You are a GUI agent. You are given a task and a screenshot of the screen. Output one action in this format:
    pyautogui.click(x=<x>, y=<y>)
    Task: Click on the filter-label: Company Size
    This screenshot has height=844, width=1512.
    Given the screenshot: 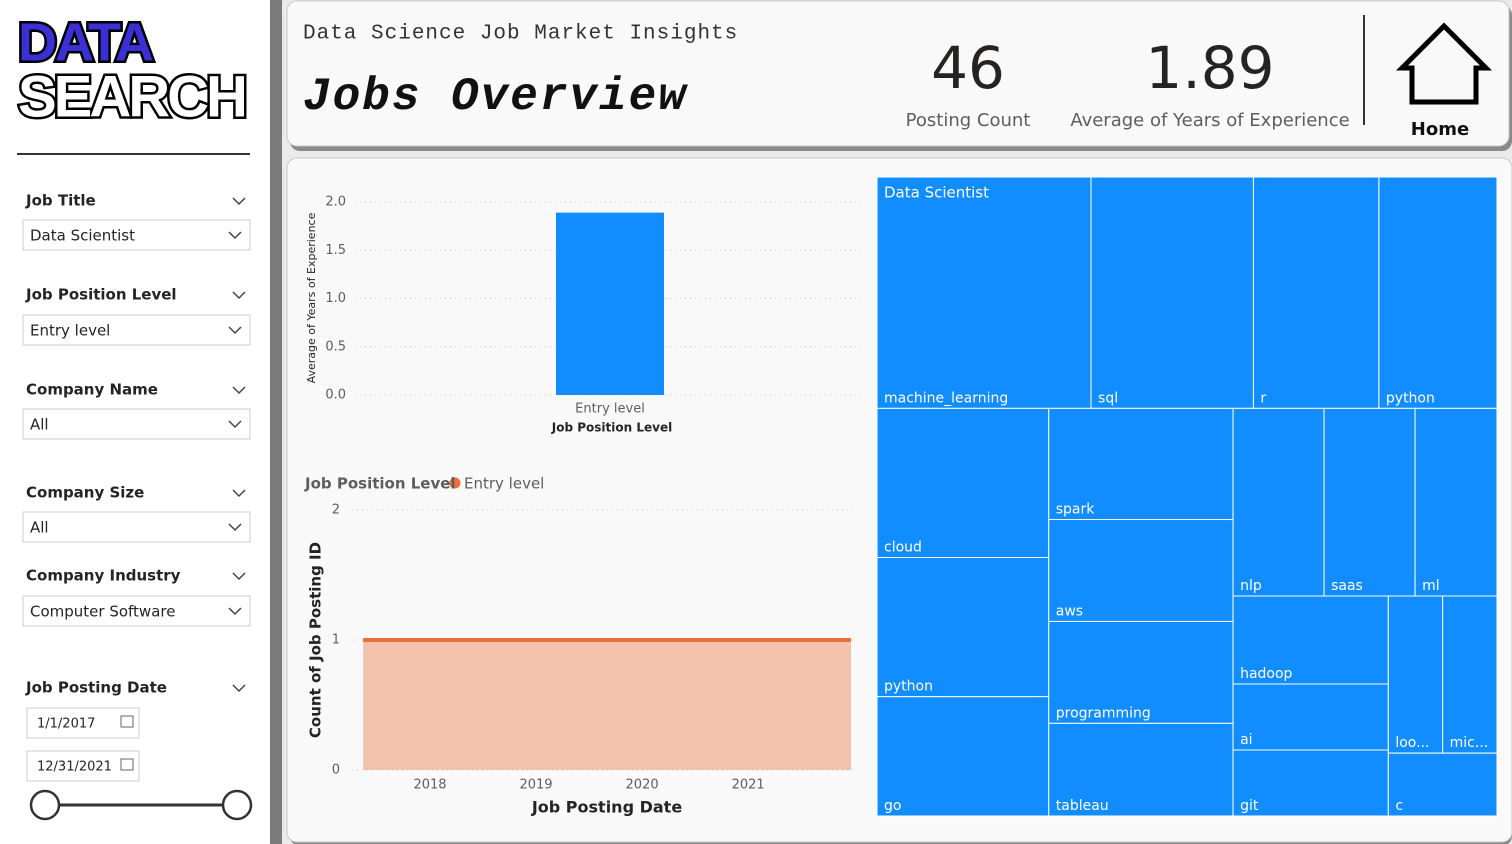 What is the action you would take?
    pyautogui.click(x=85, y=493)
    